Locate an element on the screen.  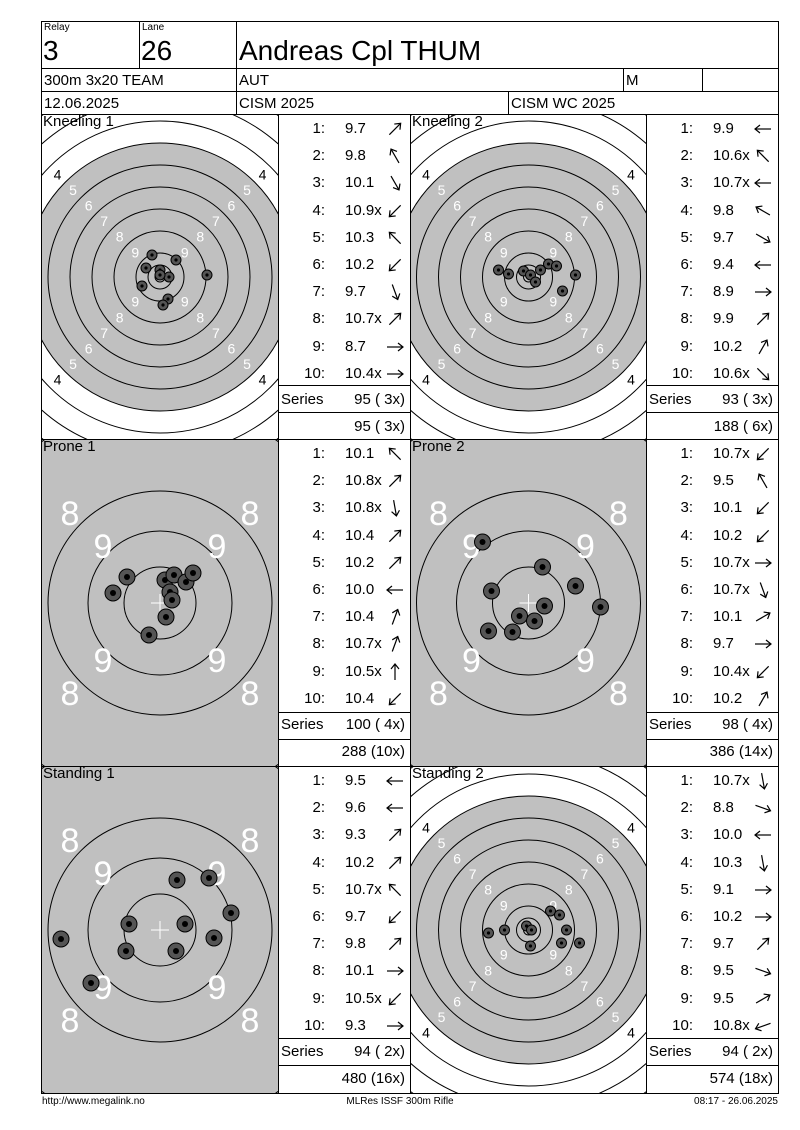
shot-value: 9.3 is located at coordinates (355, 1025).